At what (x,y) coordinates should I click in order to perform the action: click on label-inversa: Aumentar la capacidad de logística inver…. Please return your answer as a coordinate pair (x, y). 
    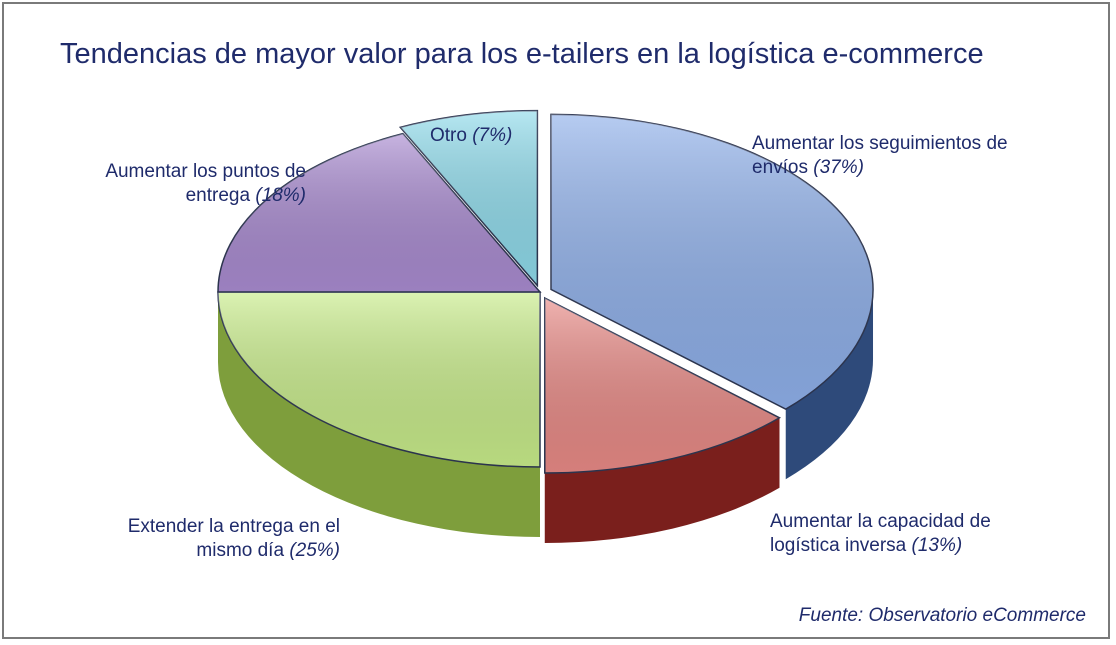
    Looking at the image, I should click on (880, 534).